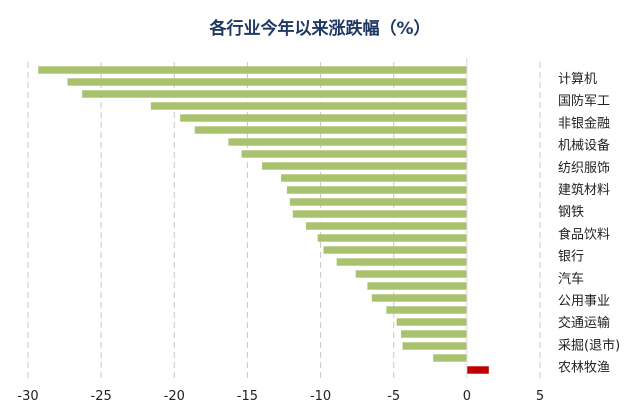 This screenshot has height=415, width=640. Describe the element at coordinates (320, 396) in the screenshot. I see `x-tick-label-4: -10` at that location.